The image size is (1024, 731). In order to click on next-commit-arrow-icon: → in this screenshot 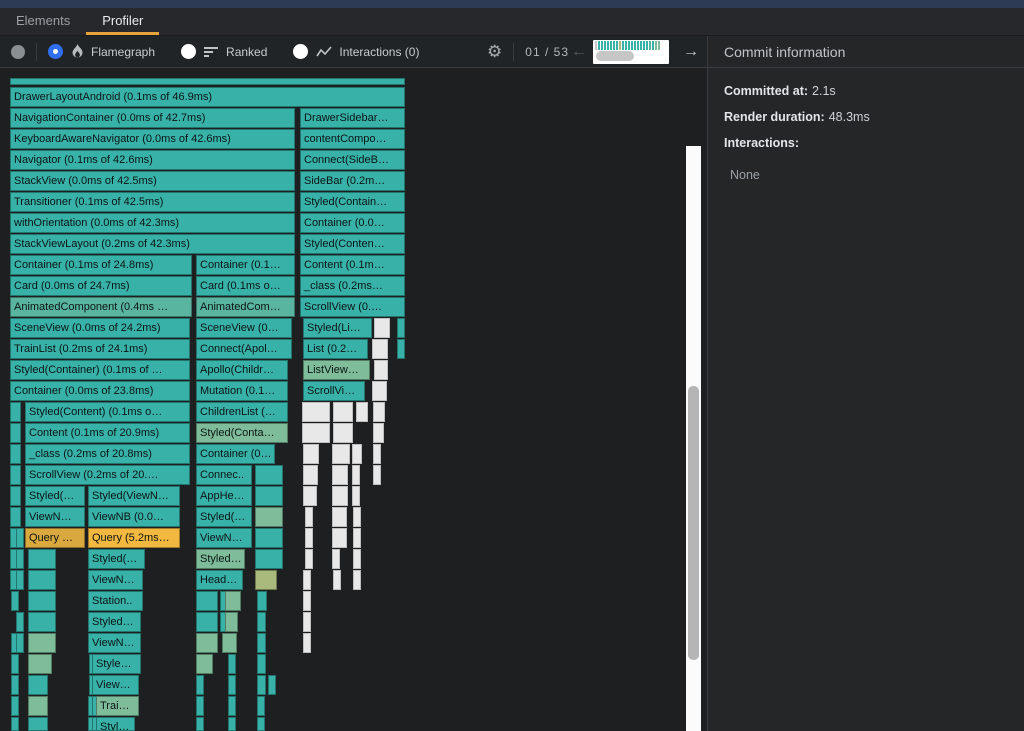, I will do `click(691, 51)`.